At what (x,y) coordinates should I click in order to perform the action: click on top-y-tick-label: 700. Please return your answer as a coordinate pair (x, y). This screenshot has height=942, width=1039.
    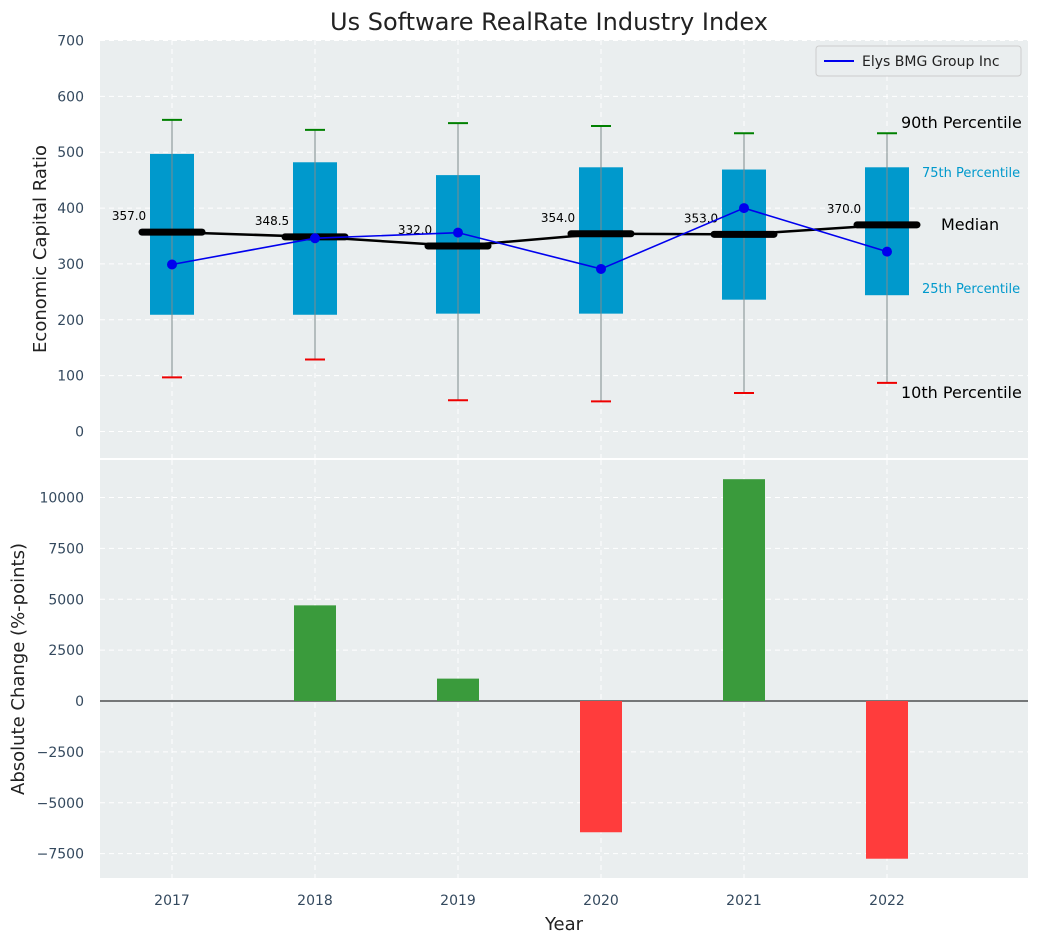
    Looking at the image, I should click on (70, 42).